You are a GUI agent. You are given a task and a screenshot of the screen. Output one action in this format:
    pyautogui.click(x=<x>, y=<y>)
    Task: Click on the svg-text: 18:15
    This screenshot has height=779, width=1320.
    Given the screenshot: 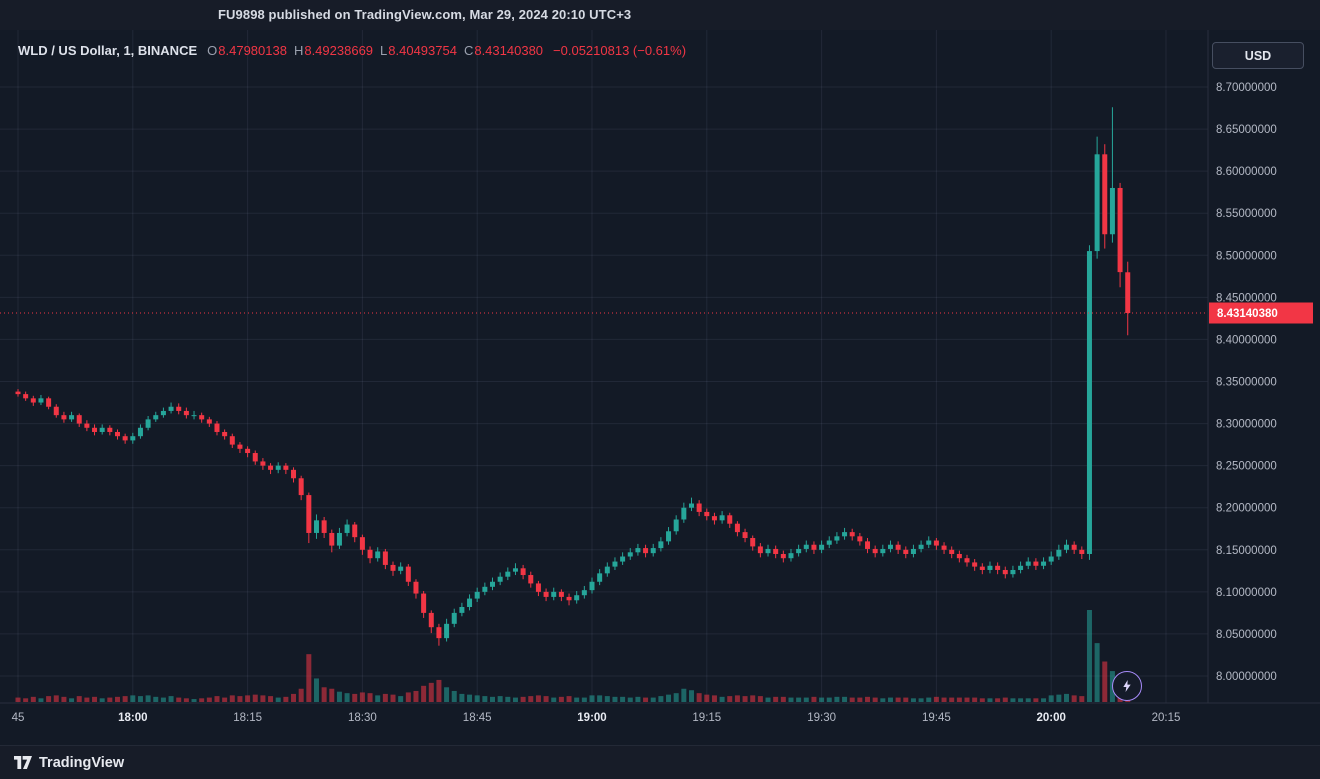 What is the action you would take?
    pyautogui.click(x=247, y=718)
    